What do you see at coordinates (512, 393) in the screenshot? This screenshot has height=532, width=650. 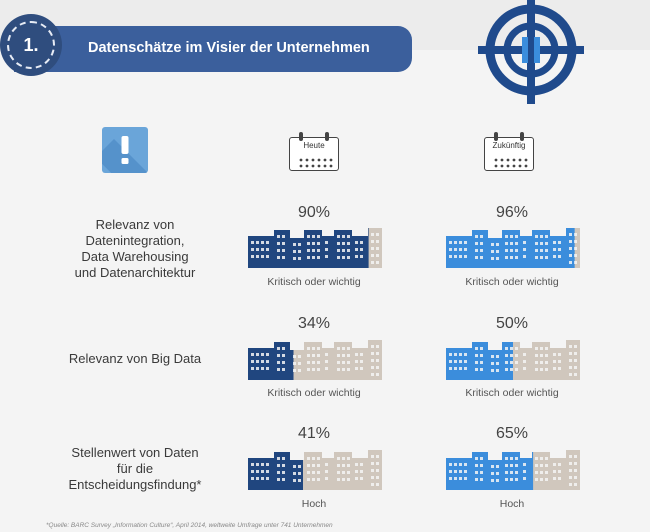 I see `caption-future-row2: Kritisch oder wichtig` at bounding box center [512, 393].